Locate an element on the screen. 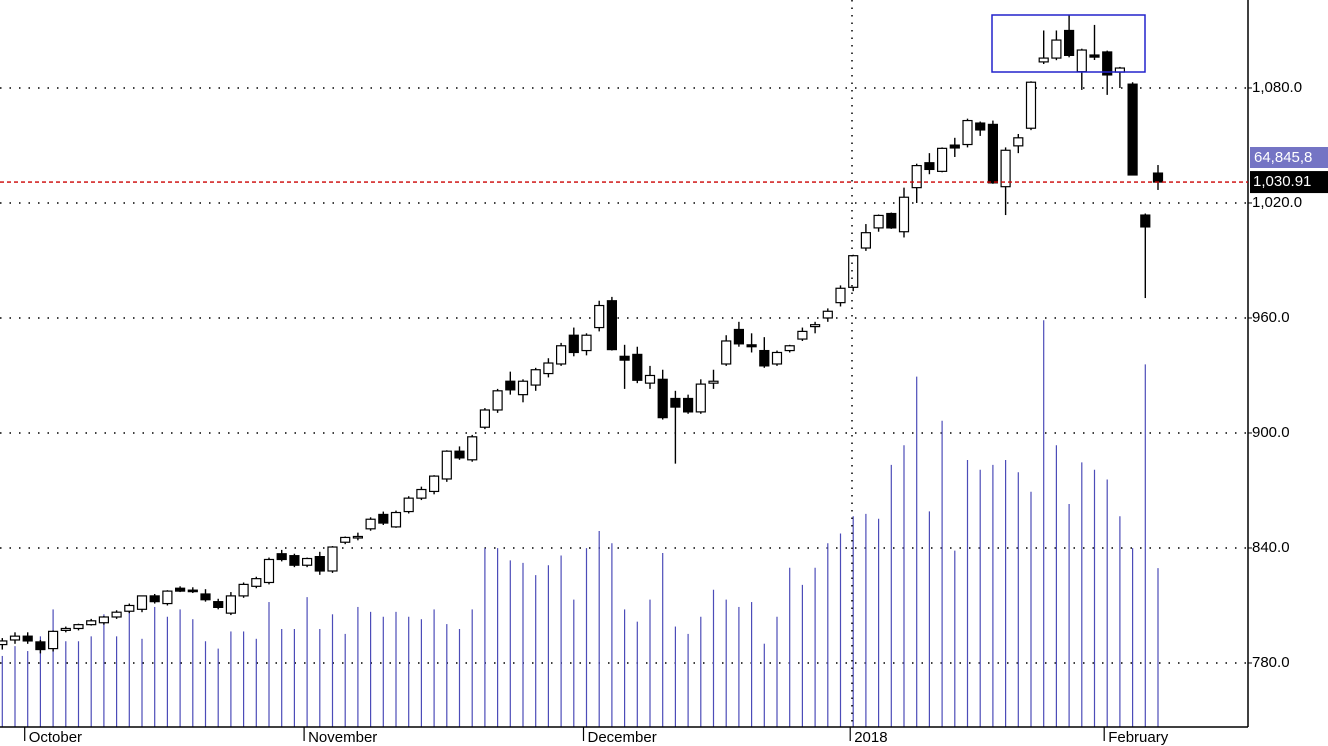 The height and width of the screenshot is (746, 1328). y-tick-label: 900.0 is located at coordinates (1271, 432).